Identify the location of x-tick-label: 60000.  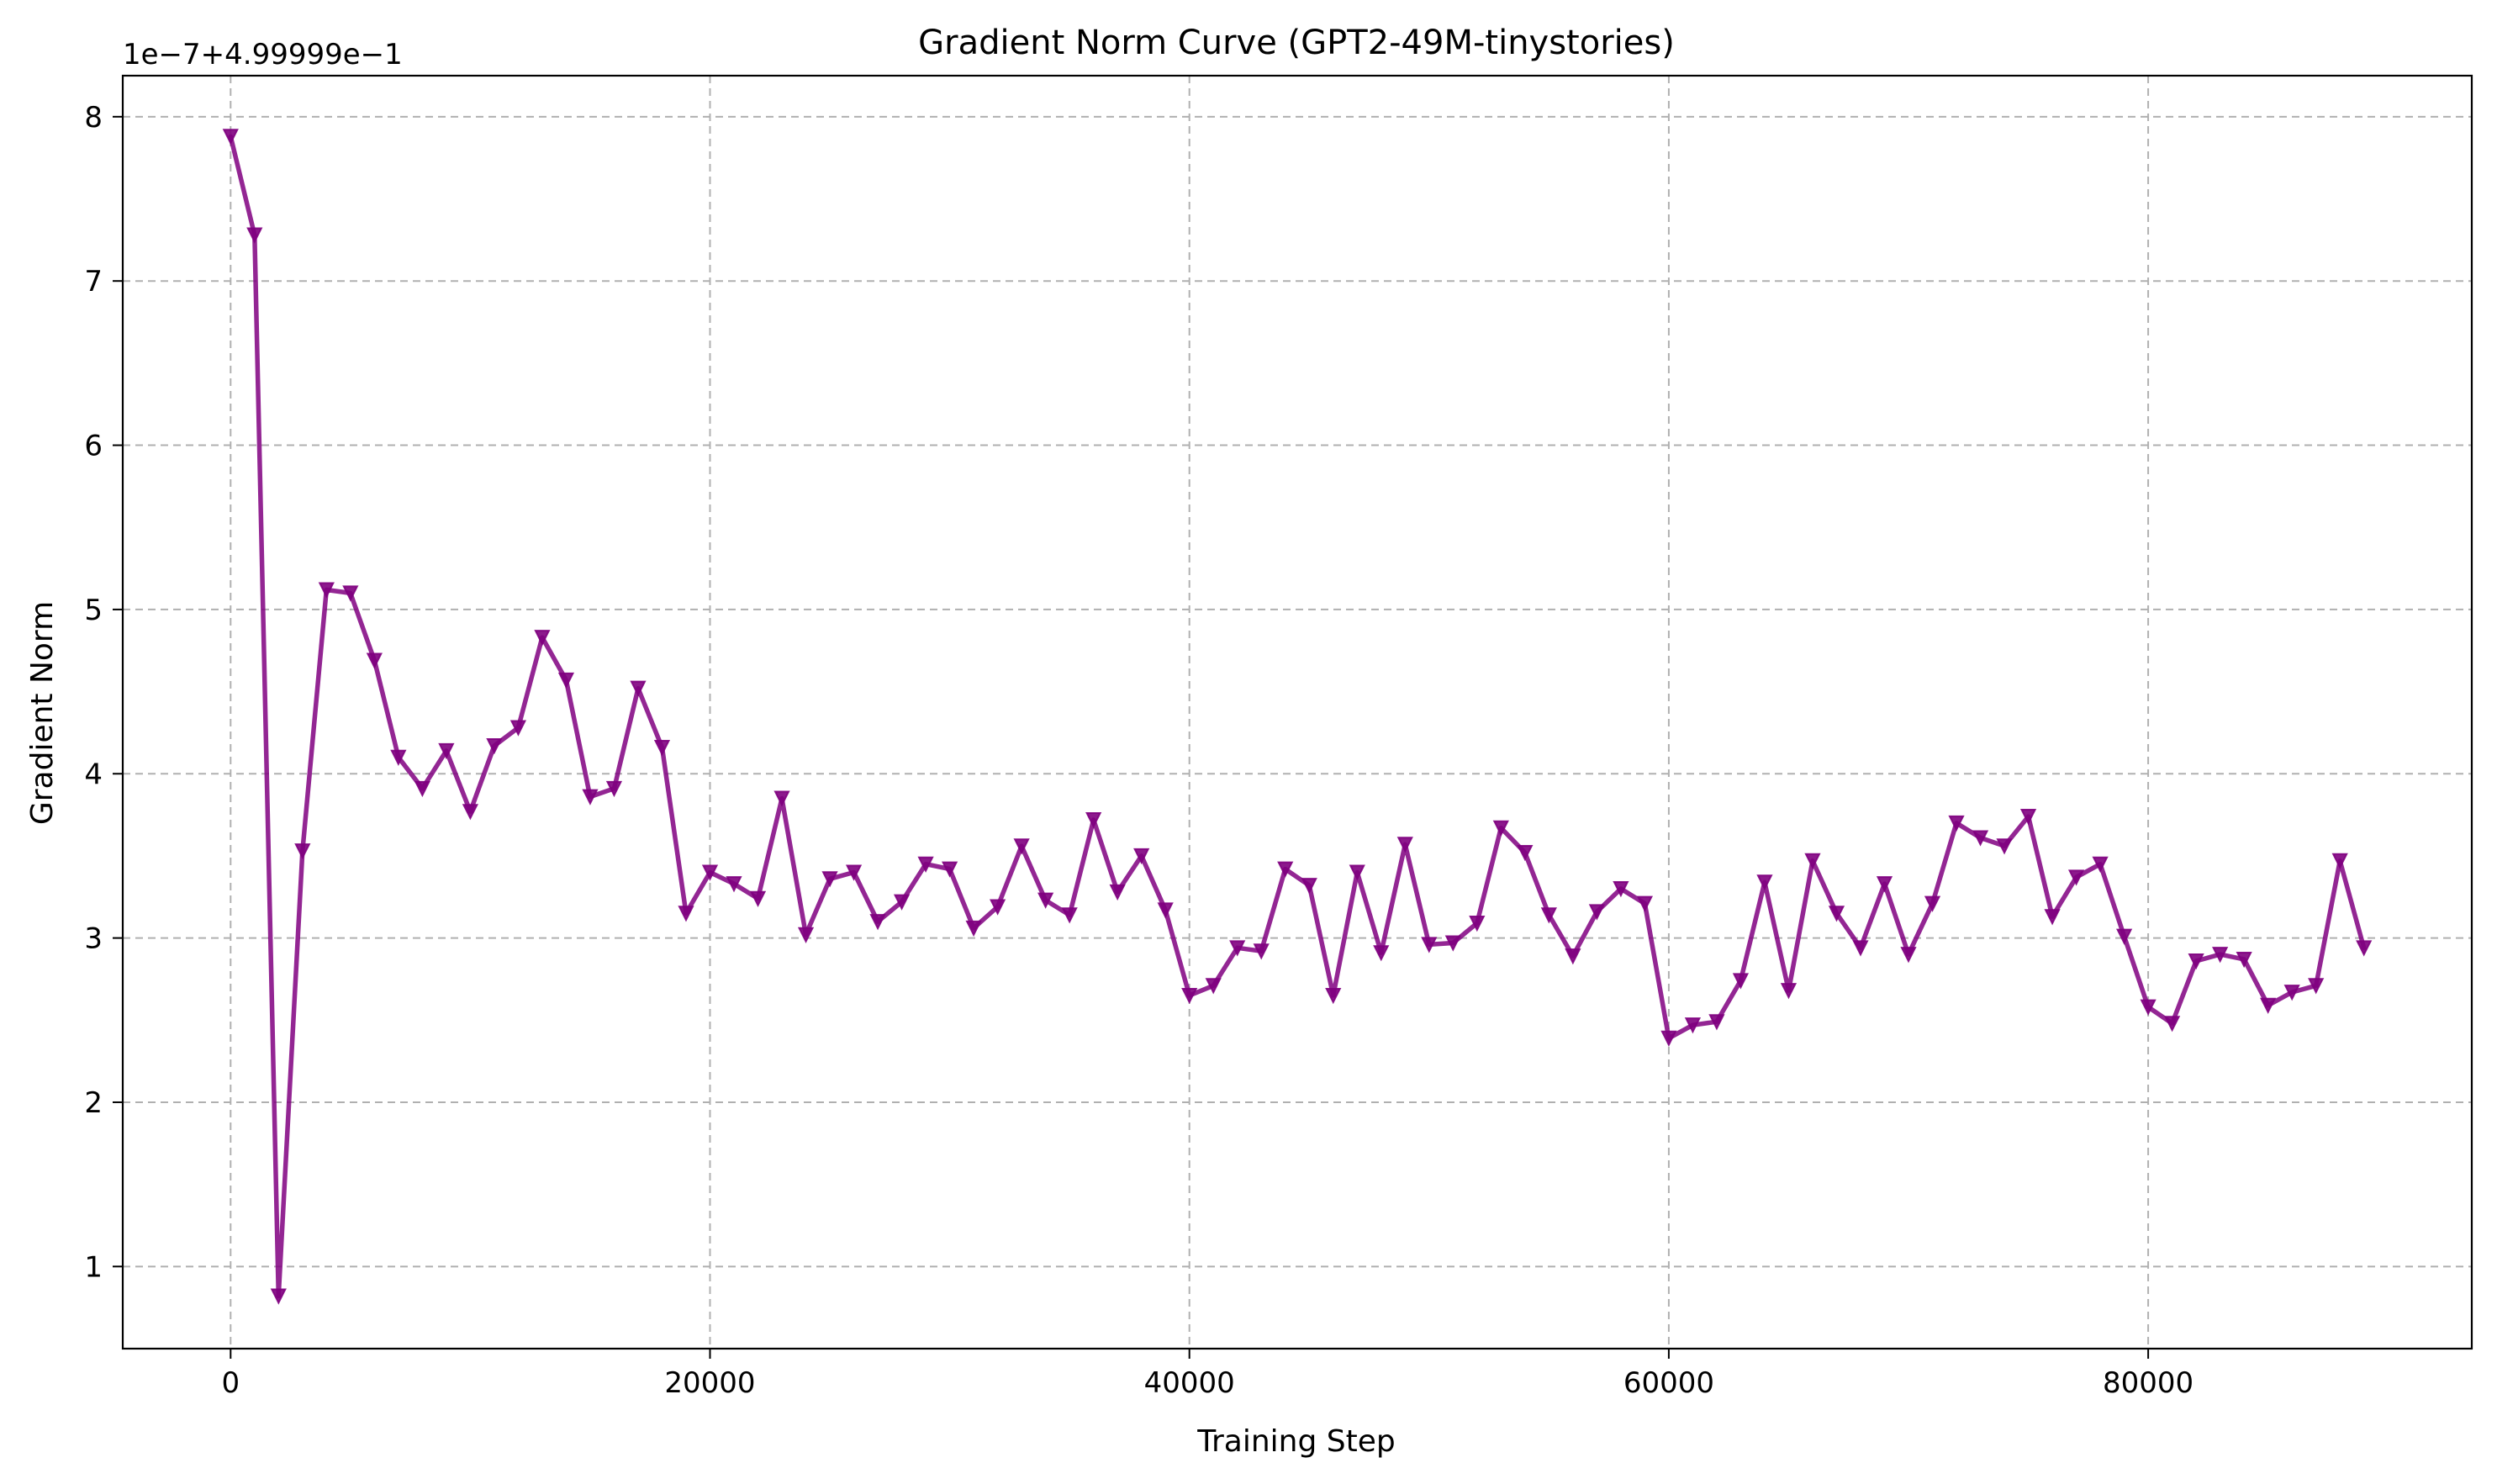
(1668, 1383).